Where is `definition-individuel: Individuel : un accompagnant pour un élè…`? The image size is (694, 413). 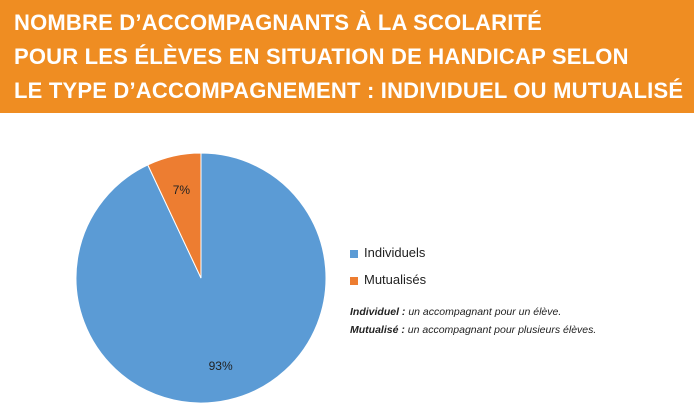
definition-individuel: Individuel : un accompagnant pour un élè… is located at coordinates (473, 312).